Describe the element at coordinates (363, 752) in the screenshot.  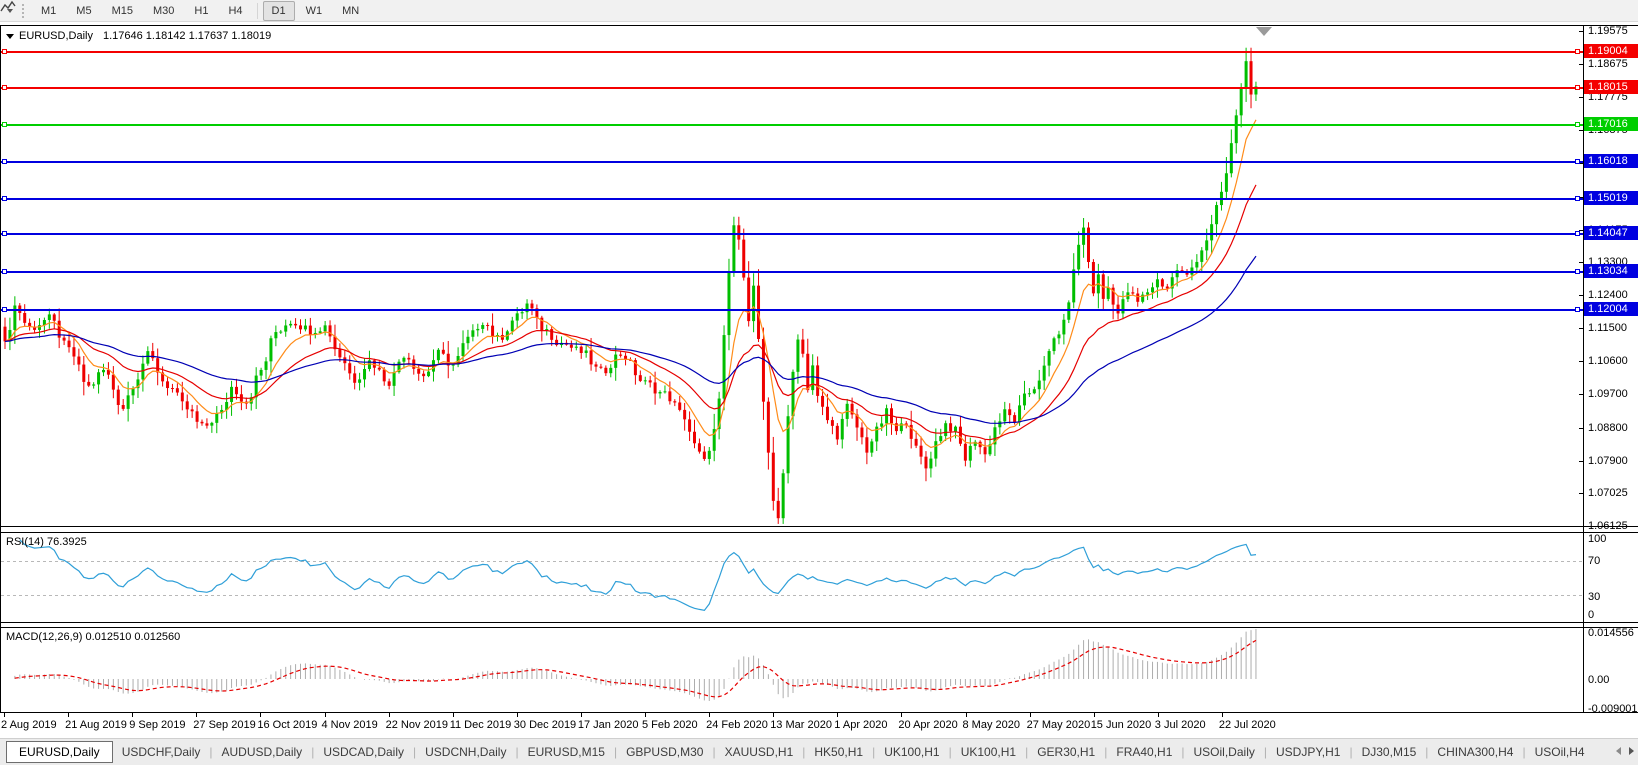
I see `chart-tab-usdcad-daily: USDCAD,Daily` at that location.